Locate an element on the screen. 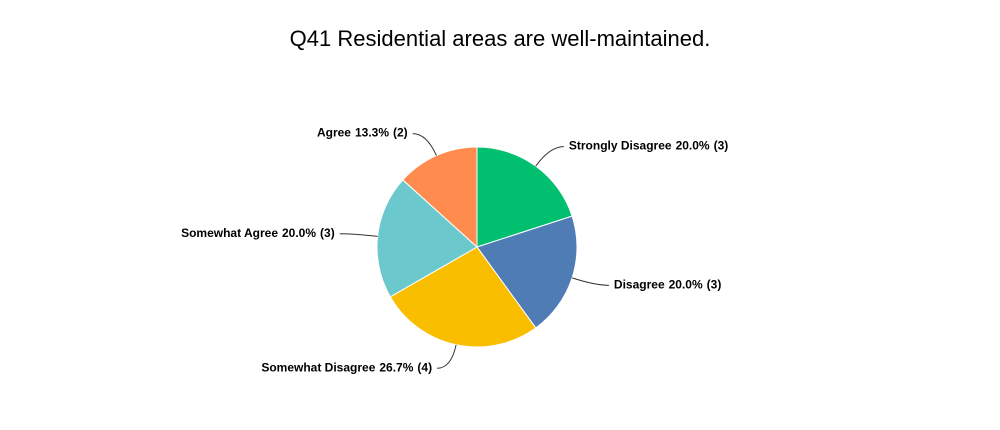 The height and width of the screenshot is (430, 1000). percent-label: 26.7% is located at coordinates (396, 367).